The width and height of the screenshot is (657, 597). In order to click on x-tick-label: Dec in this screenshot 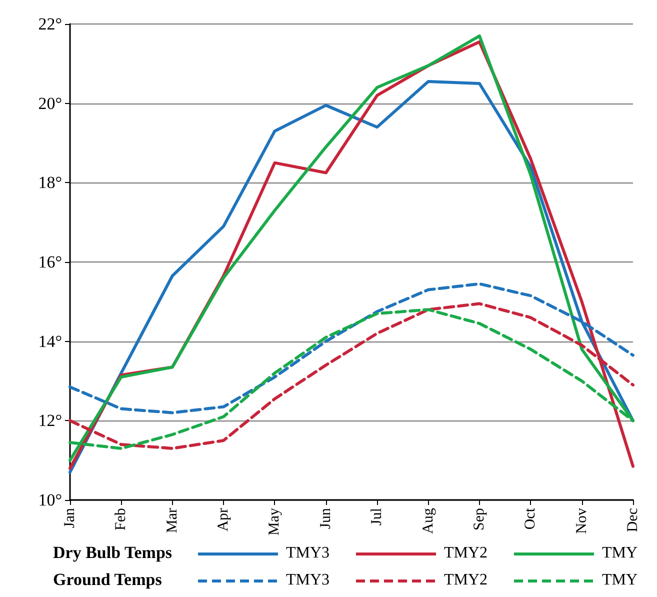, I will do `click(633, 520)`.